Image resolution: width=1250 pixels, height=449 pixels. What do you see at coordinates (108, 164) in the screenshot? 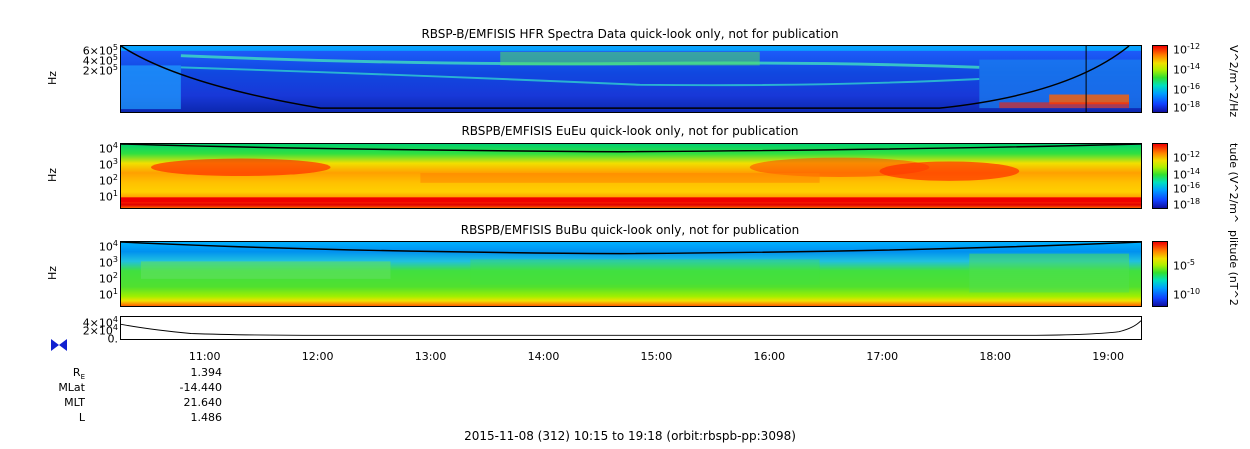
I see `panel-2-ytick: 103` at bounding box center [108, 164].